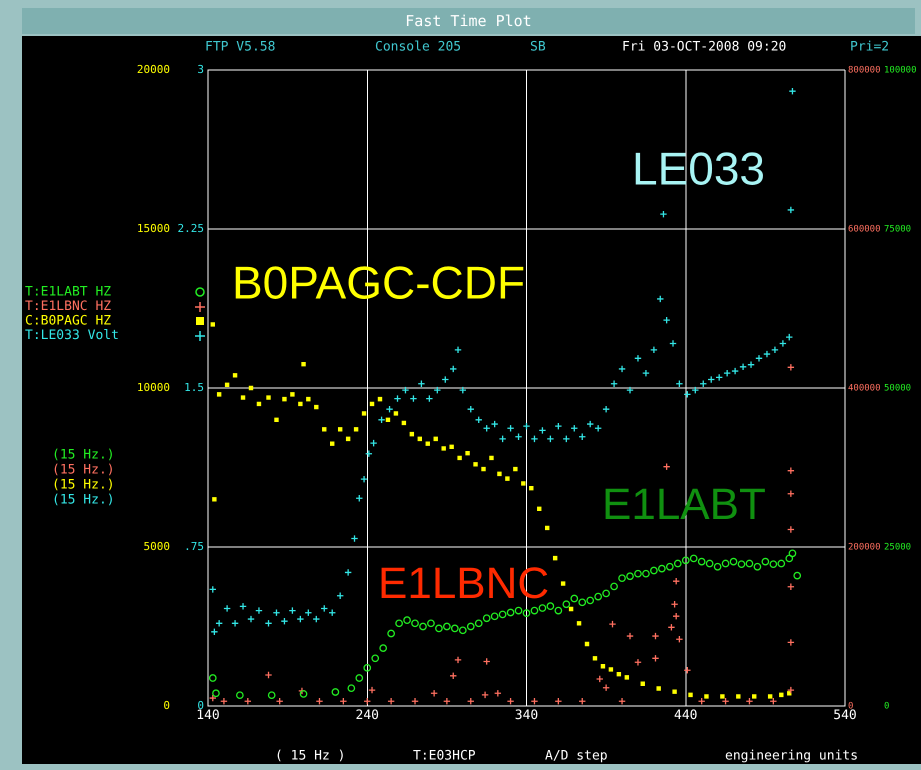 The image size is (921, 770). I want to click on x-tick-label: 540, so click(845, 716).